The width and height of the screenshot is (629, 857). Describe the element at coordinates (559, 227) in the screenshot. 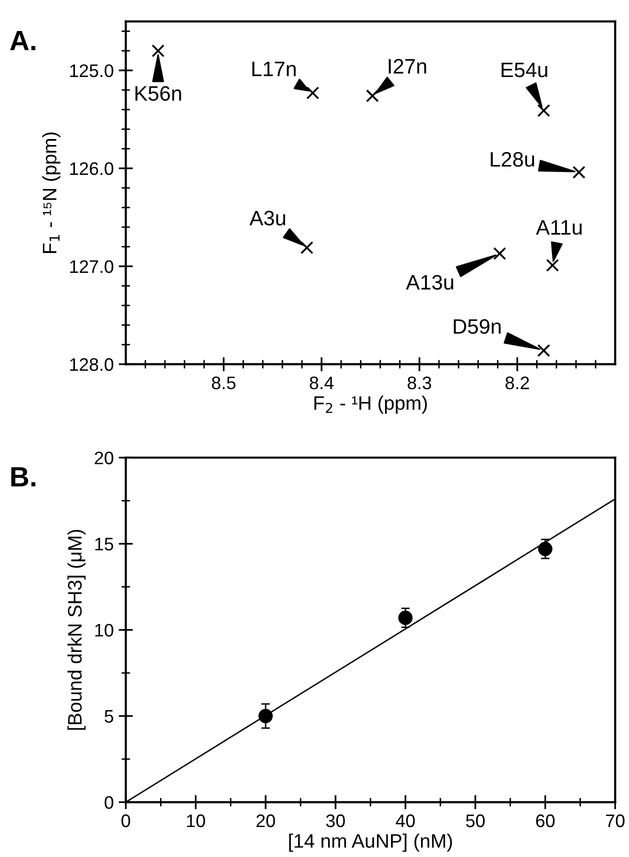

I see `annotation: A11u` at that location.